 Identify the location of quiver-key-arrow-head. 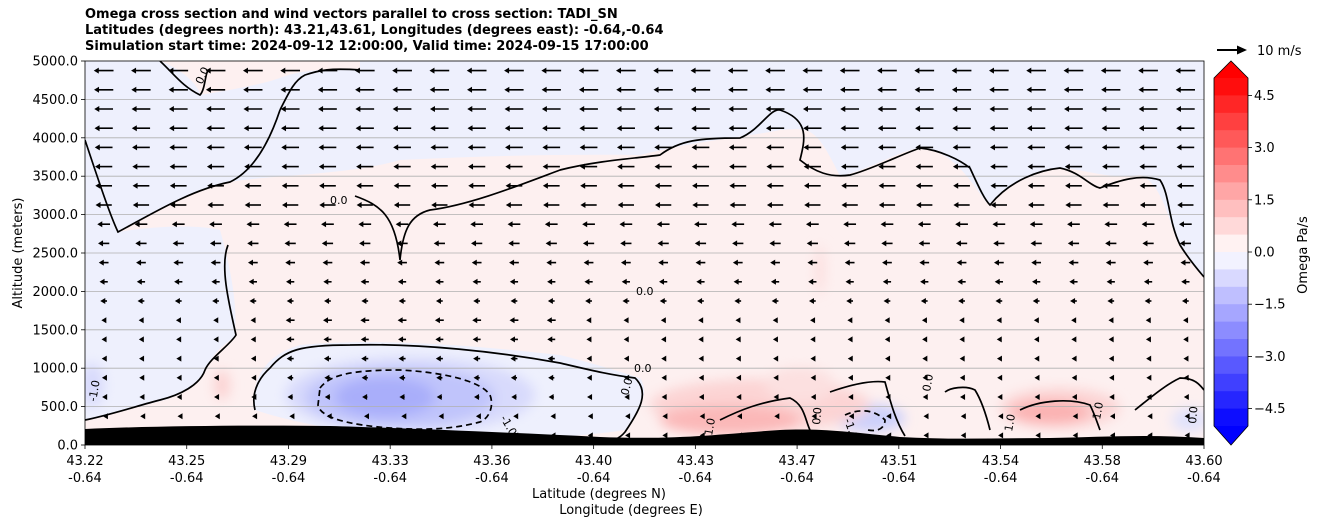
(1242, 50).